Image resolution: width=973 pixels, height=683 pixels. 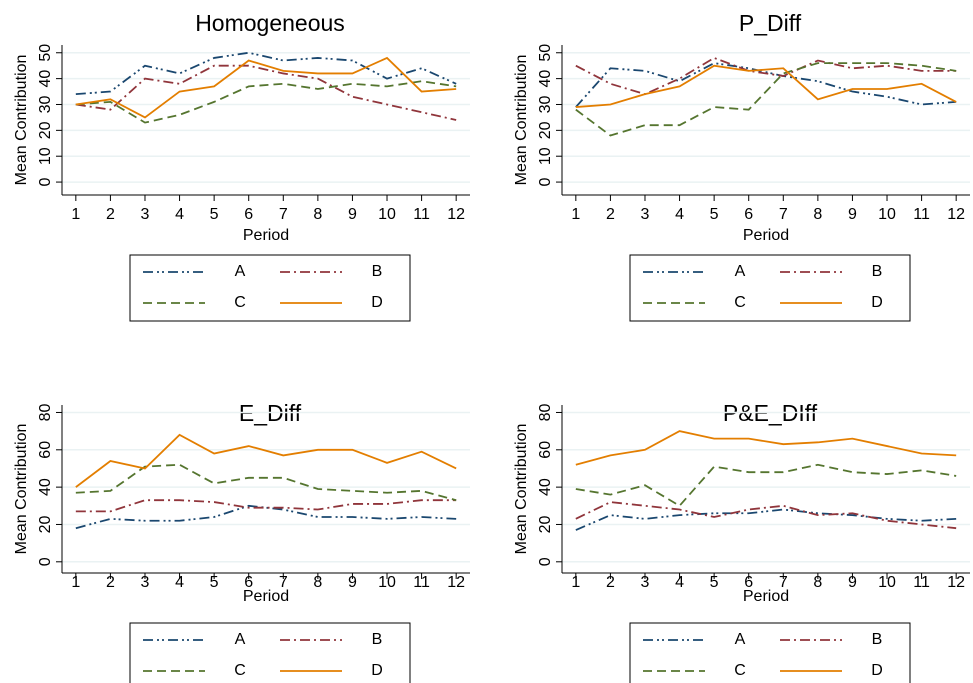 I want to click on y-tick-label: 50, so click(x=545, y=53).